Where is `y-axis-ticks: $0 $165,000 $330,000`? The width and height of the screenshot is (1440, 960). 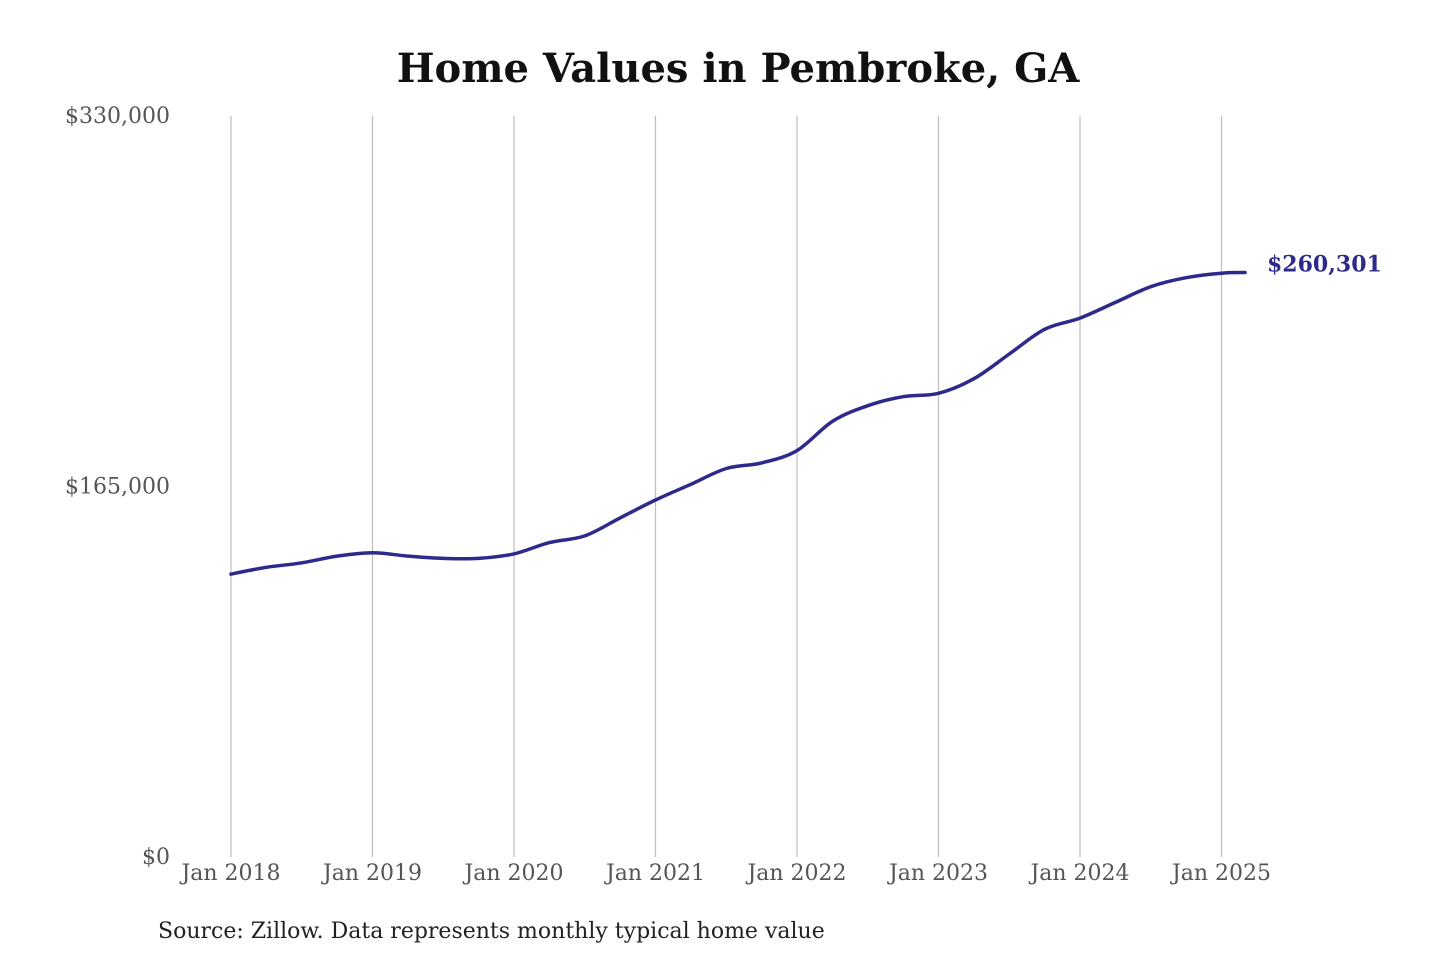 y-axis-ticks: $0 $165,000 $330,000 is located at coordinates (117, 487).